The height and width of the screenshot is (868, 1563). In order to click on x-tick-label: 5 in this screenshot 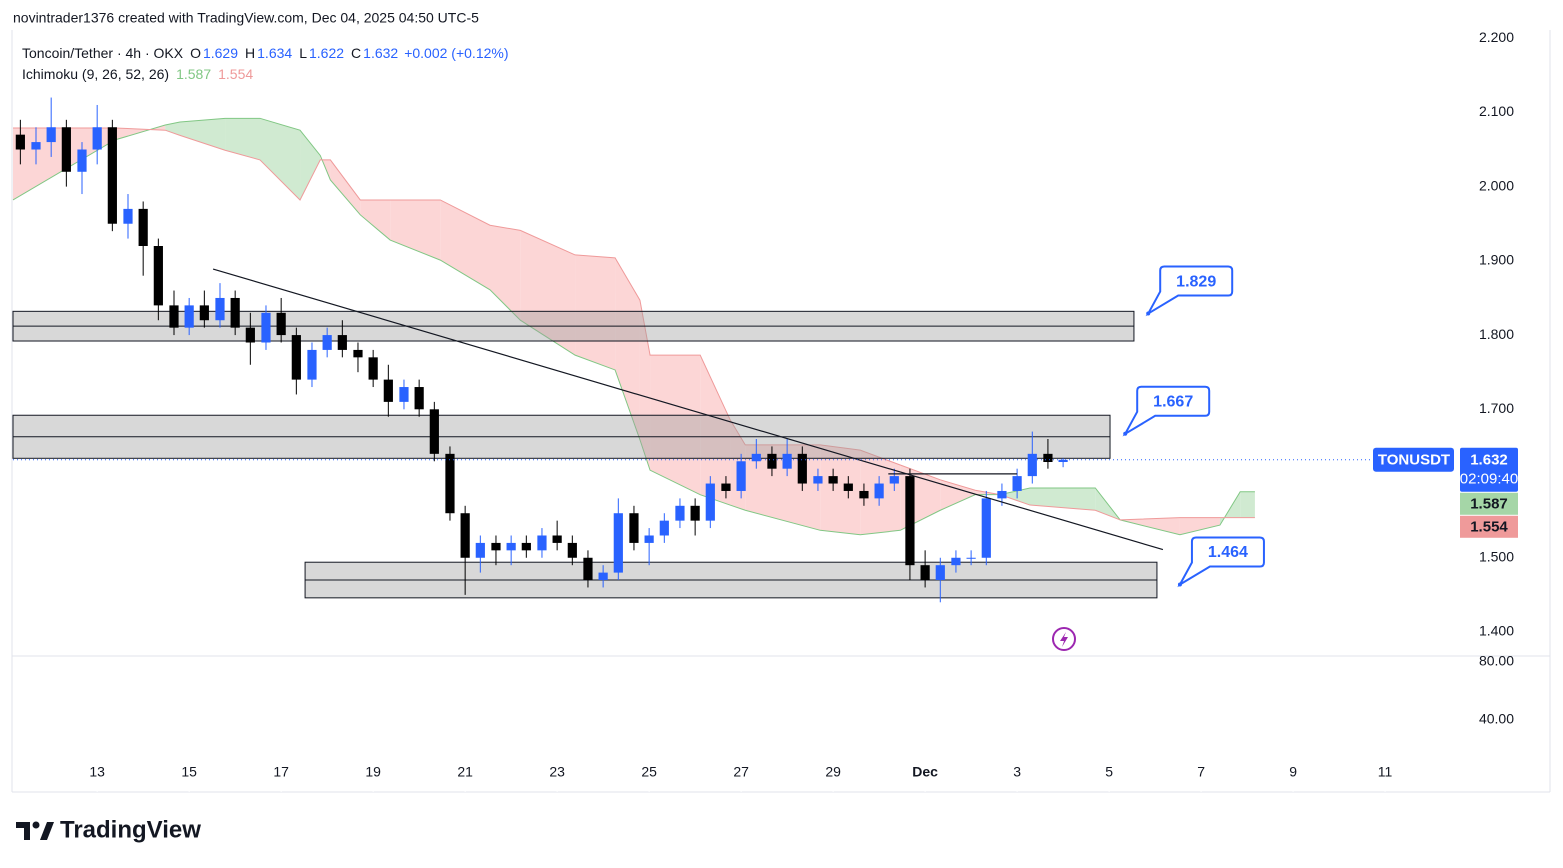, I will do `click(1109, 772)`.